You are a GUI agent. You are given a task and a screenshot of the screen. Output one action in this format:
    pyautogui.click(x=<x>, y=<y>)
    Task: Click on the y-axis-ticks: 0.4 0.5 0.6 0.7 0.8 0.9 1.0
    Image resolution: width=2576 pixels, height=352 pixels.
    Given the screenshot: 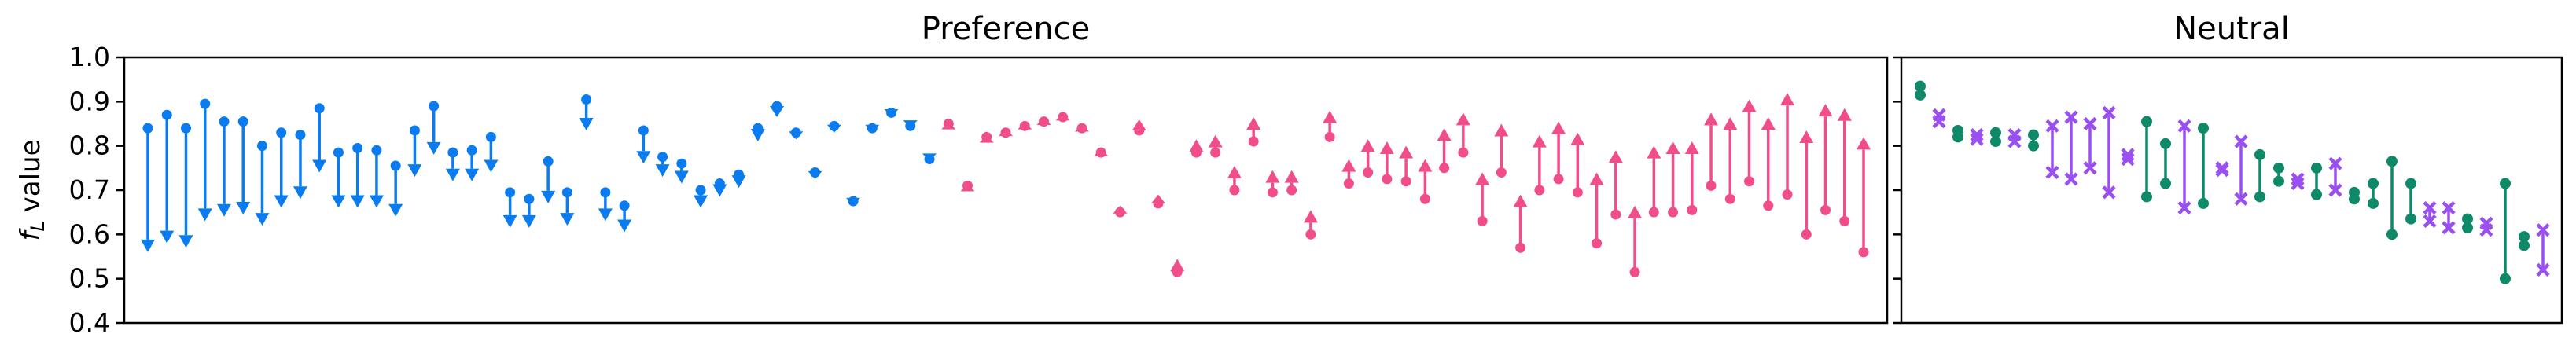 What is the action you would take?
    pyautogui.click(x=96, y=190)
    